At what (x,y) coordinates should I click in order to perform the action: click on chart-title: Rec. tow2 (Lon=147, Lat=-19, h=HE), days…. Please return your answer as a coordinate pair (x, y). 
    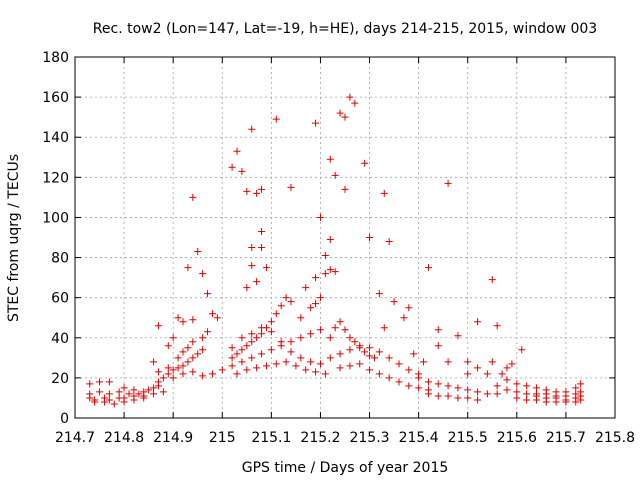
    Looking at the image, I should click on (345, 29).